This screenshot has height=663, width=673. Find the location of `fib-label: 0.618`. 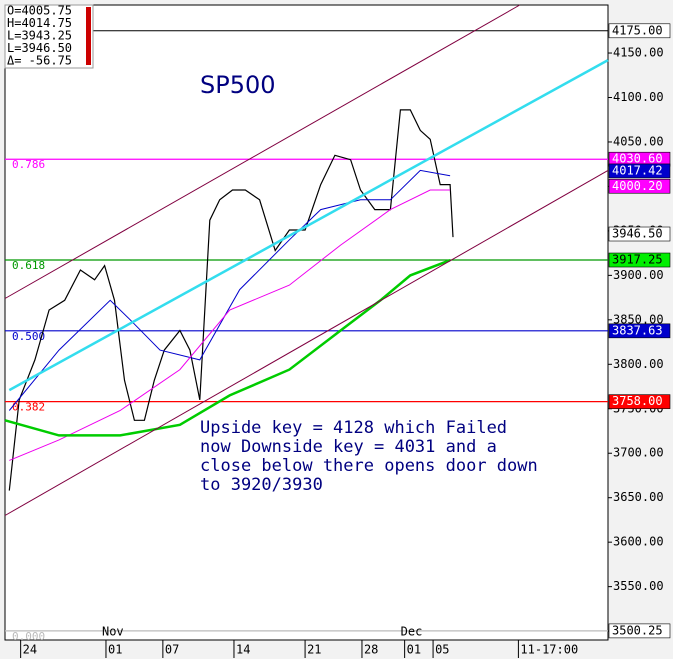

fib-label: 0.618 is located at coordinates (28, 265).